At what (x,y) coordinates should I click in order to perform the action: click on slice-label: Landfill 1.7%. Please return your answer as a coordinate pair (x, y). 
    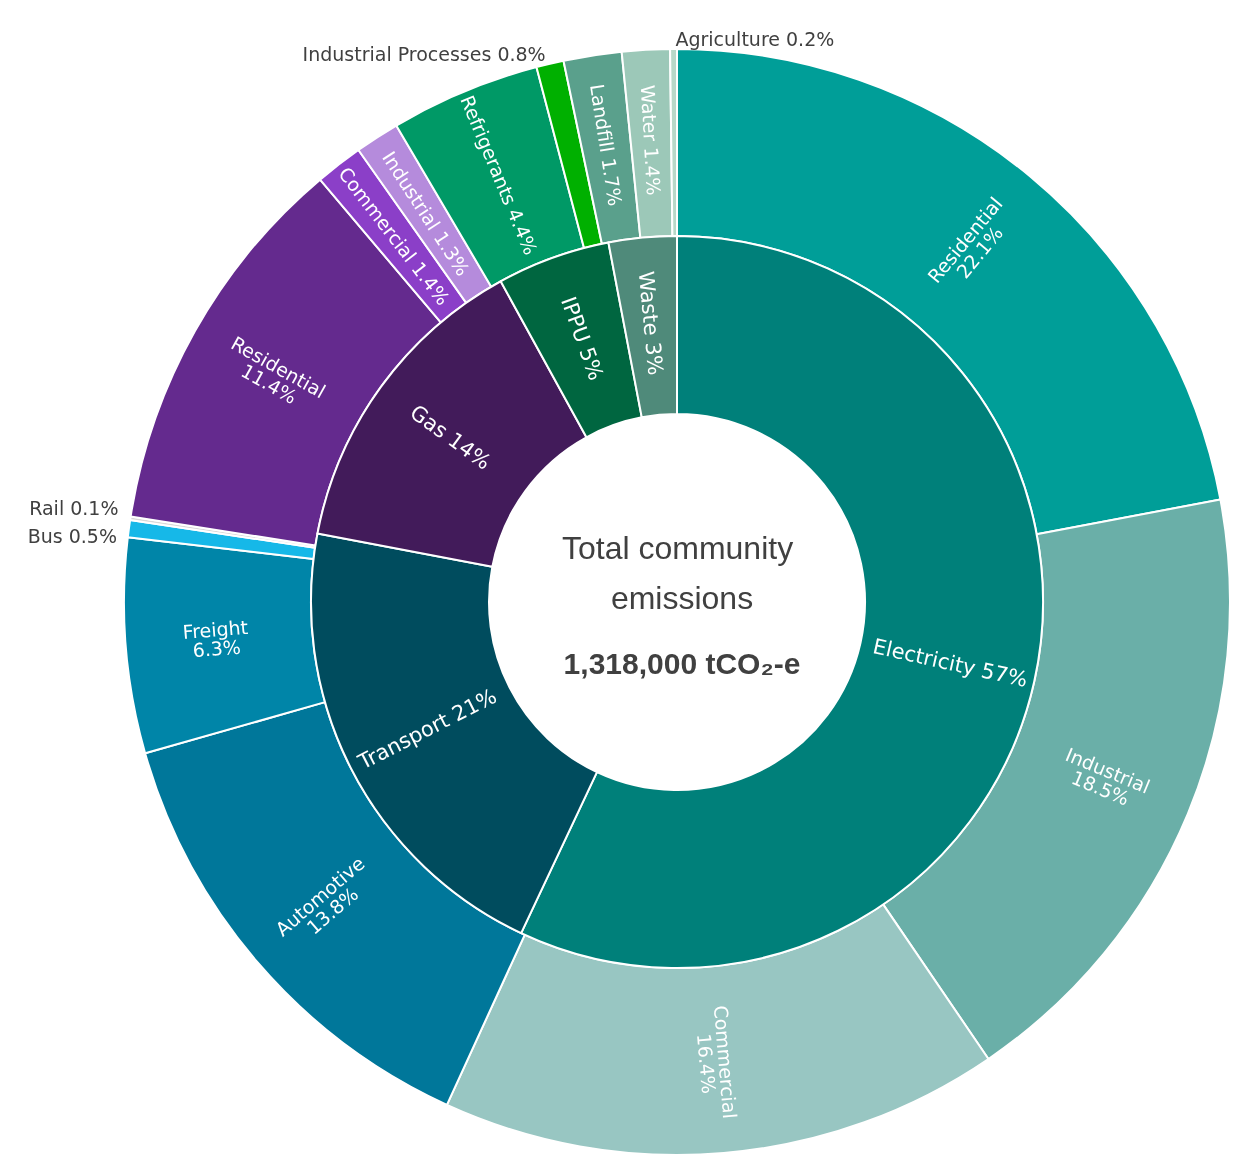
    Looking at the image, I should click on (606, 145).